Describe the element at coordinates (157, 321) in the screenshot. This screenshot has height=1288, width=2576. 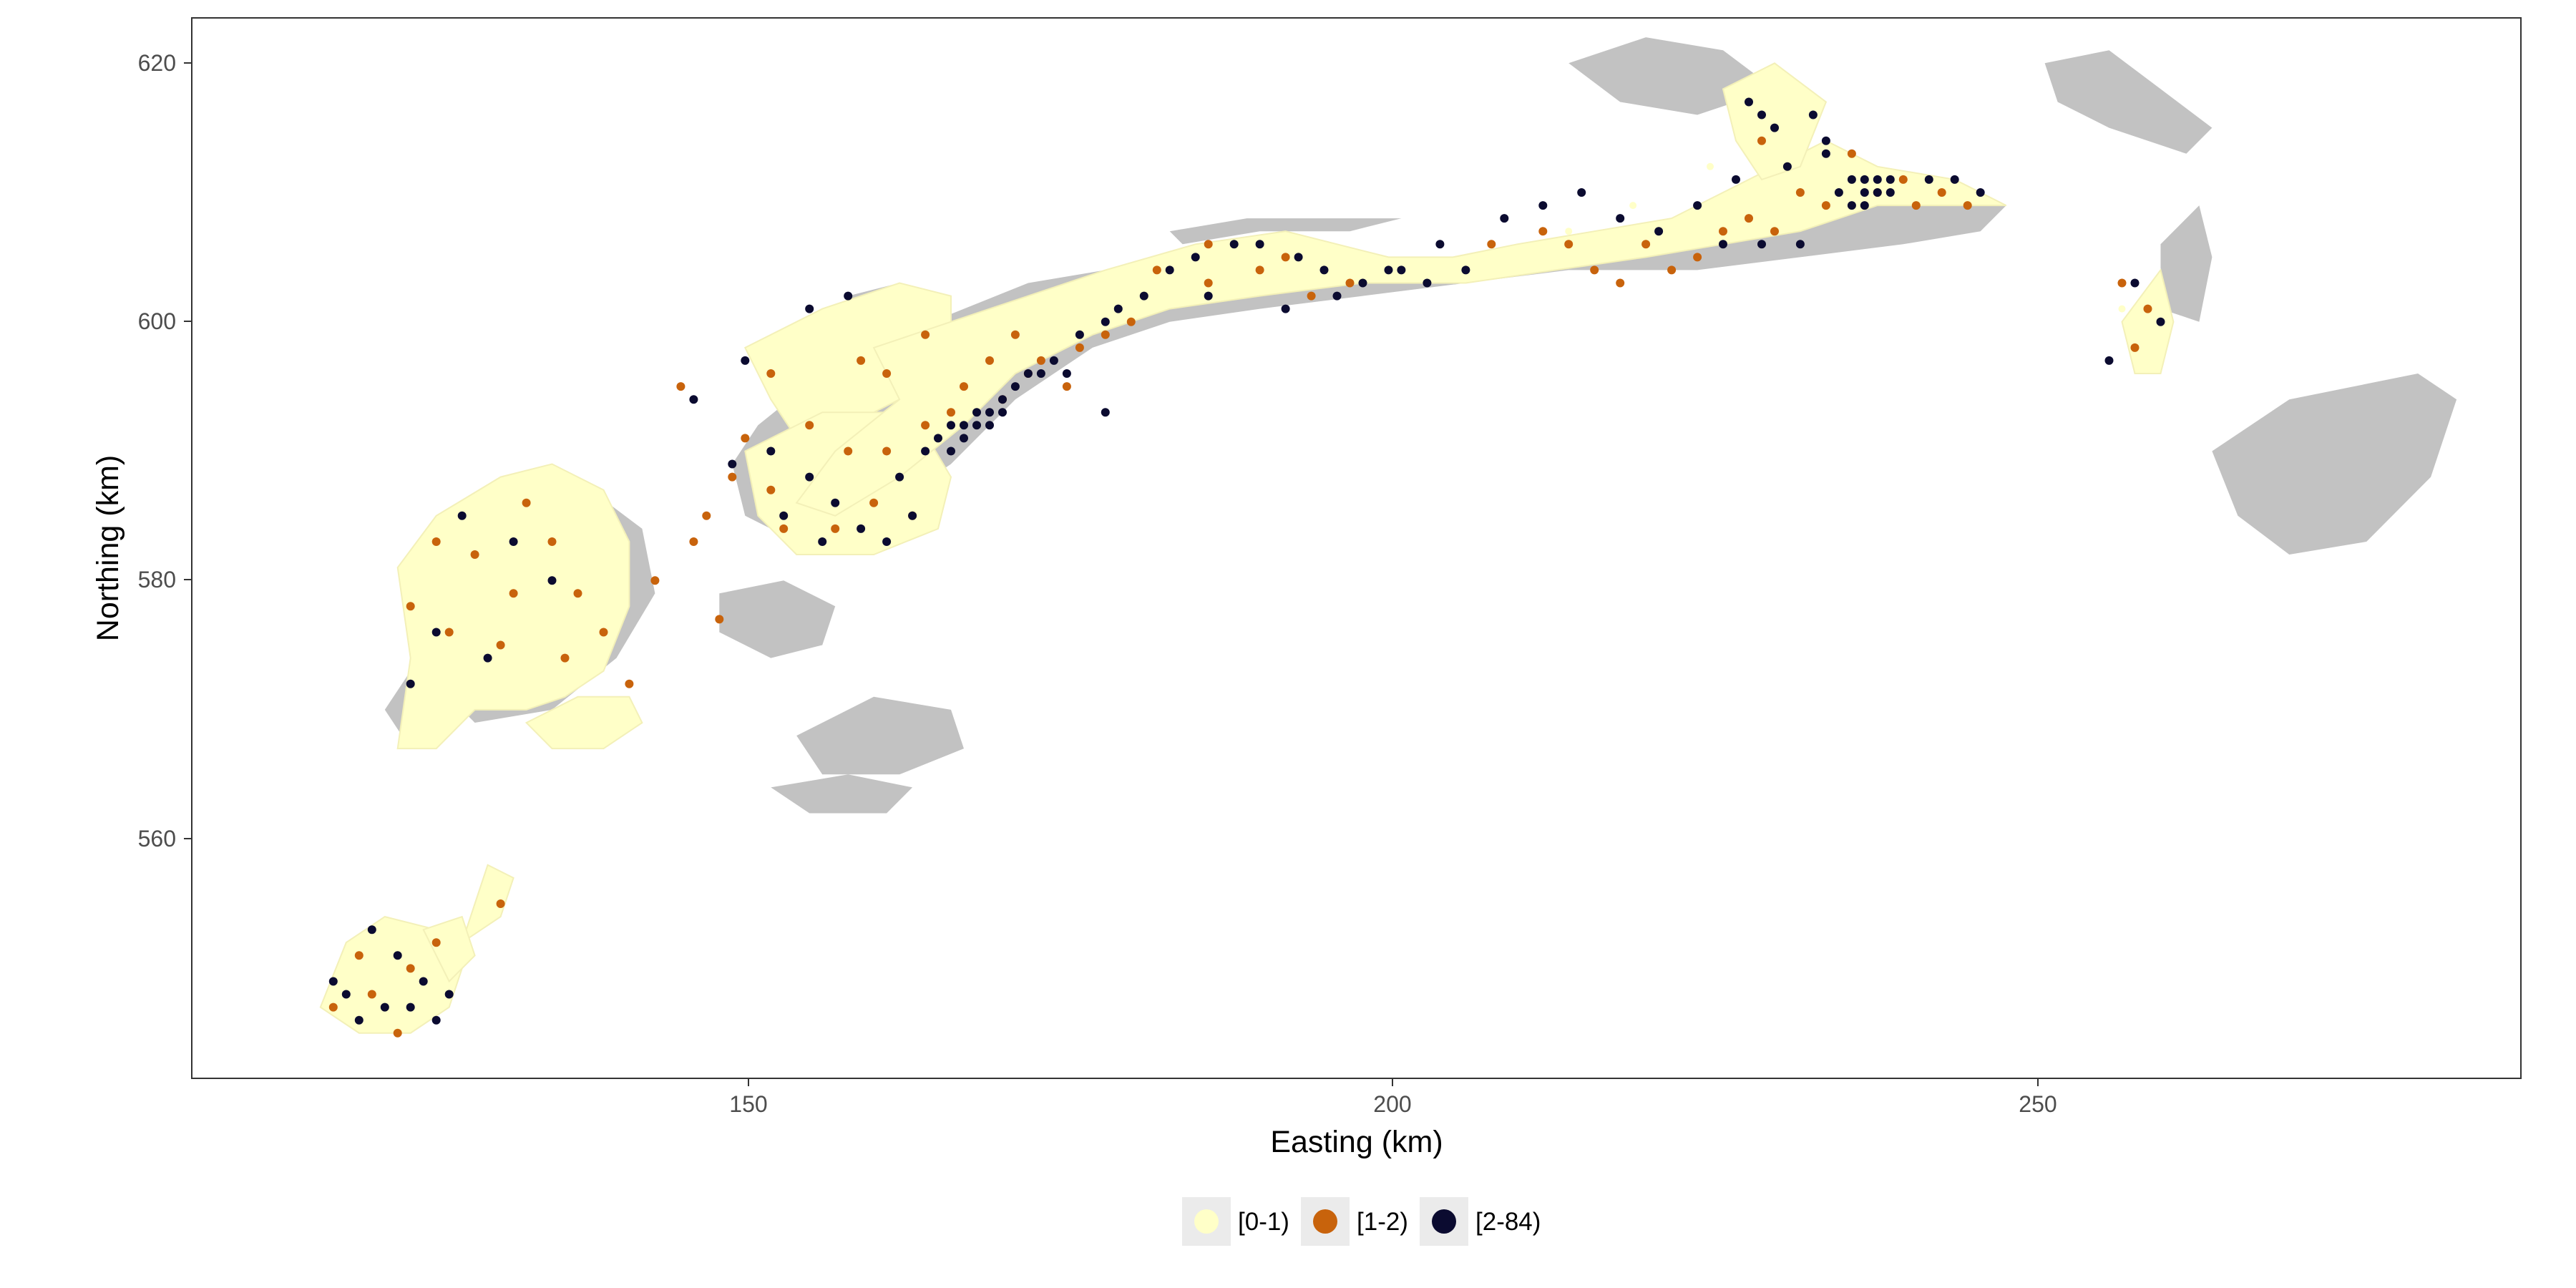
I see `y-tick-label: 600` at that location.